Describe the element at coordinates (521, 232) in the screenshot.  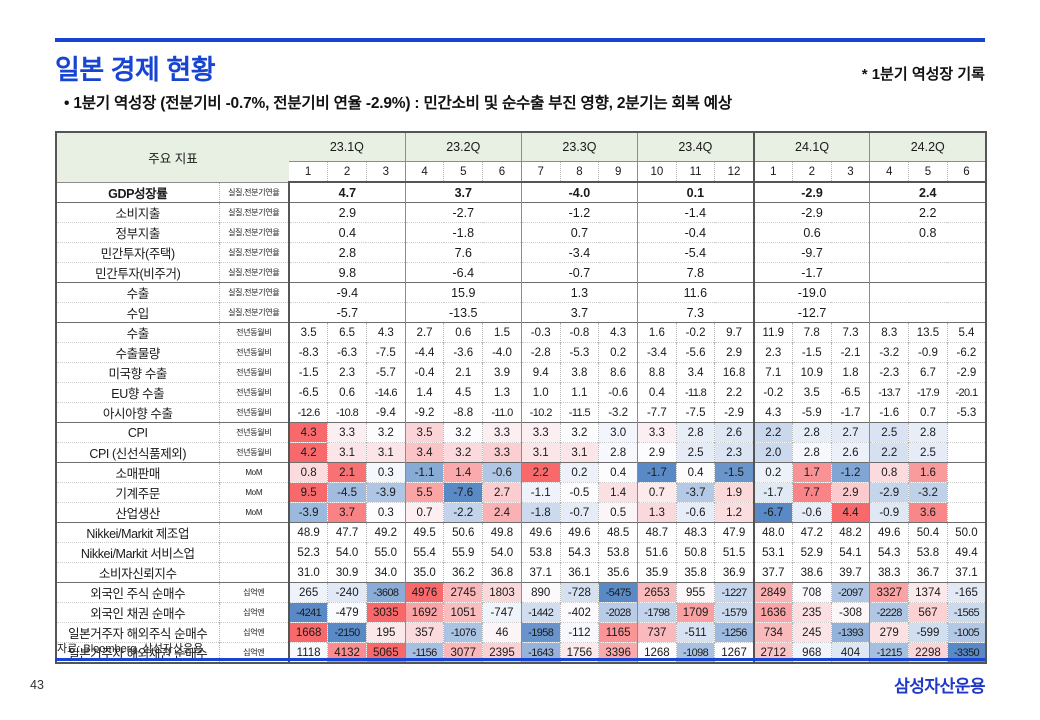
I see `table-row: 정부지출 실질,전분기연율 0.4 -1.8 0.7 -0.4 0.6 0.8` at that location.